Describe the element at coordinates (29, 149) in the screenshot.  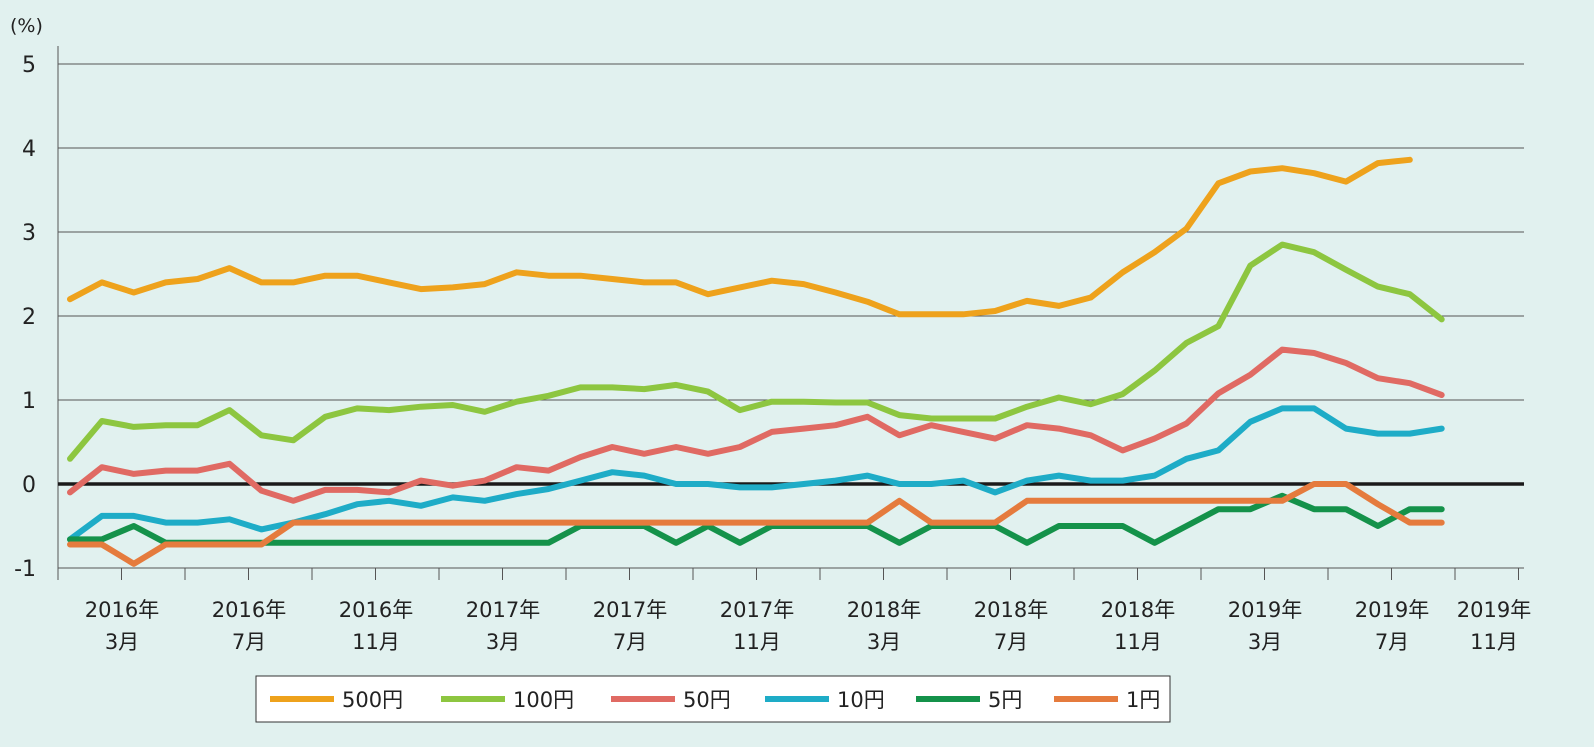
I see `y-tick-label: 4` at that location.